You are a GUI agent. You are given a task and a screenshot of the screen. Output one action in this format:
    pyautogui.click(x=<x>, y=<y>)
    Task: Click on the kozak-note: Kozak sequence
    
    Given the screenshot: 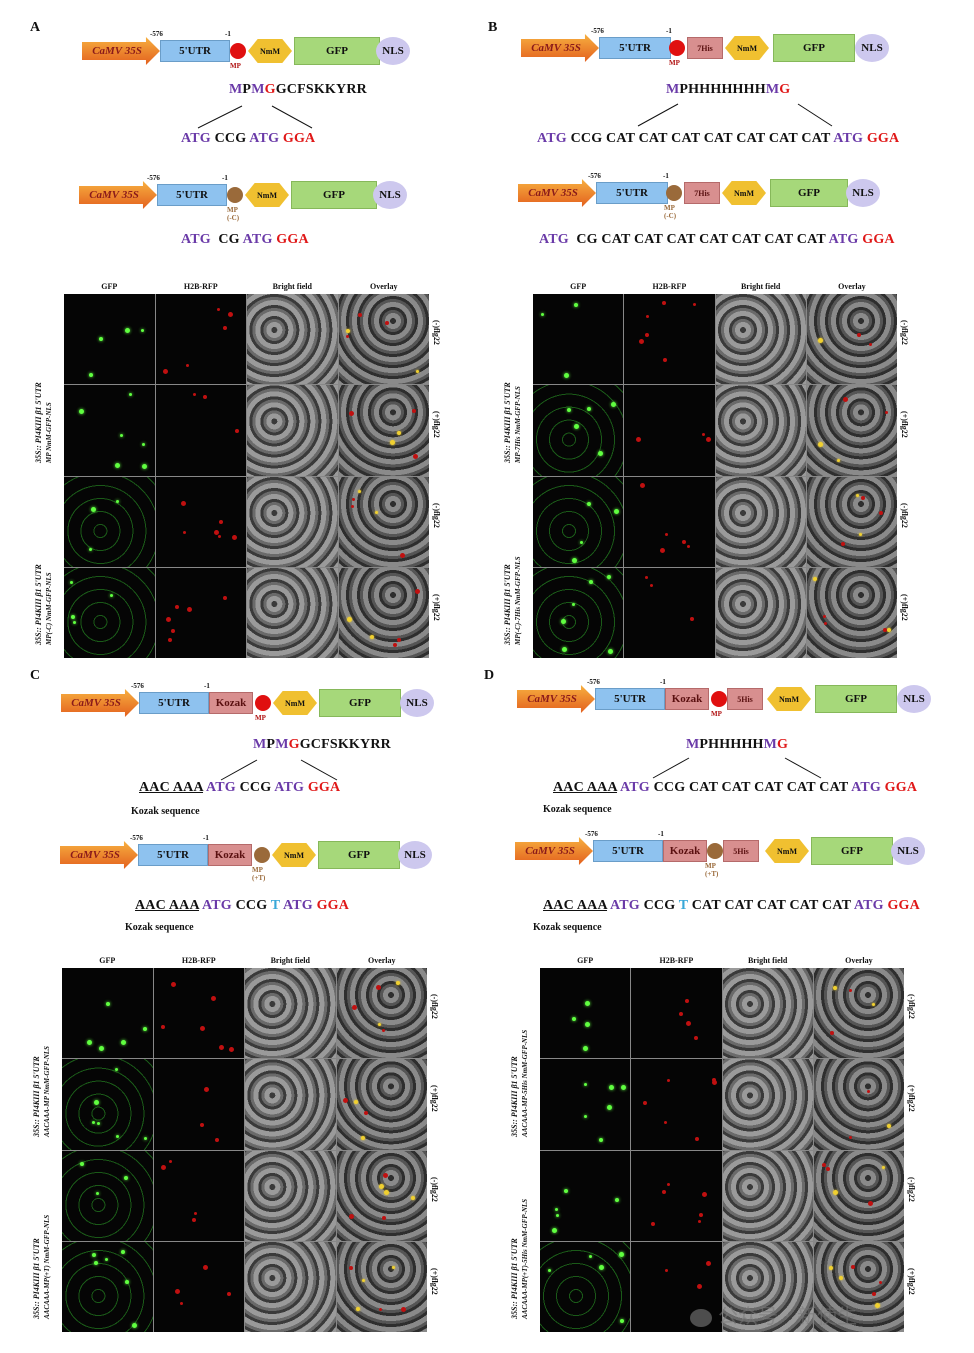 What is the action you would take?
    pyautogui.click(x=567, y=927)
    